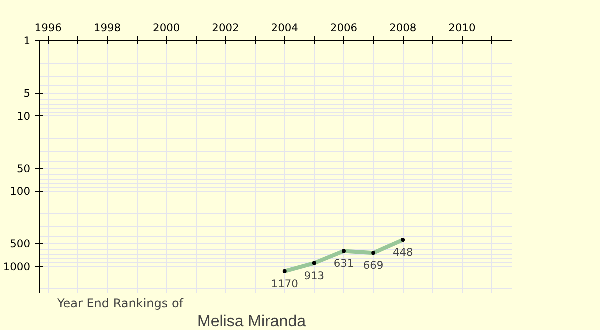 Image resolution: width=600 pixels, height=330 pixels. What do you see at coordinates (344, 263) in the screenshot?
I see `data-label: 631` at bounding box center [344, 263].